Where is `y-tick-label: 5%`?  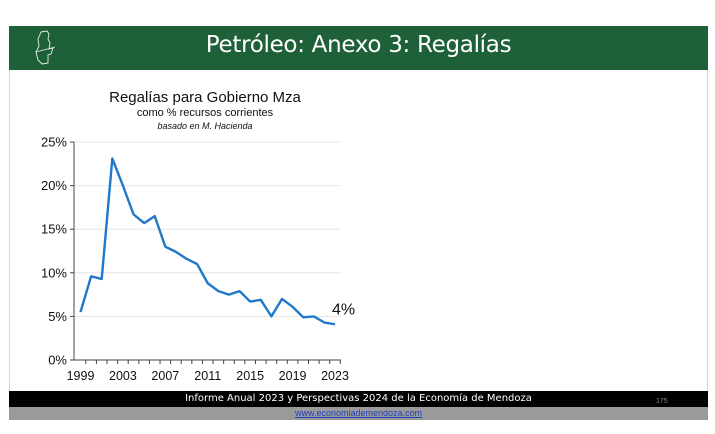
y-tick-label: 5% is located at coordinates (57, 316).